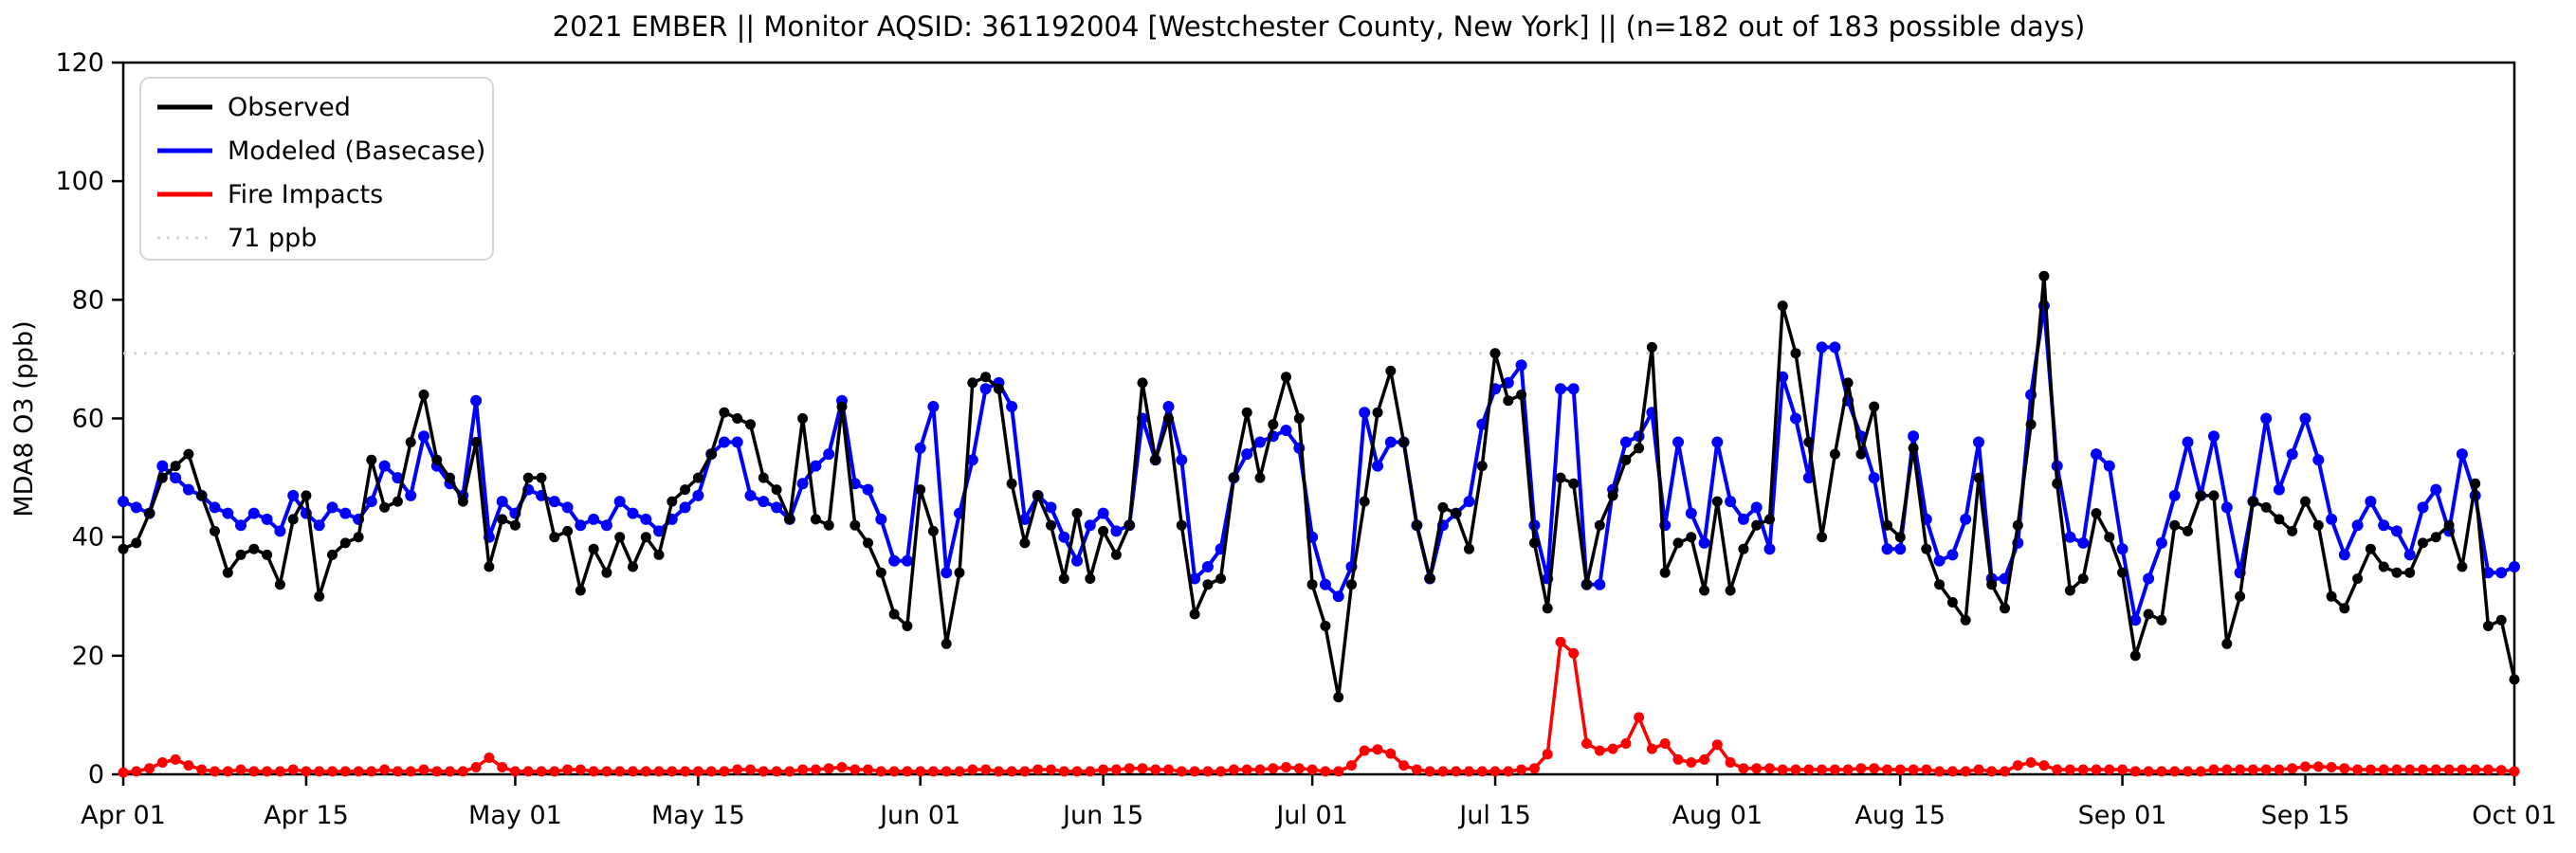 This screenshot has width=2576, height=853. I want to click on x-tick-label: Jul 01, so click(1311, 815).